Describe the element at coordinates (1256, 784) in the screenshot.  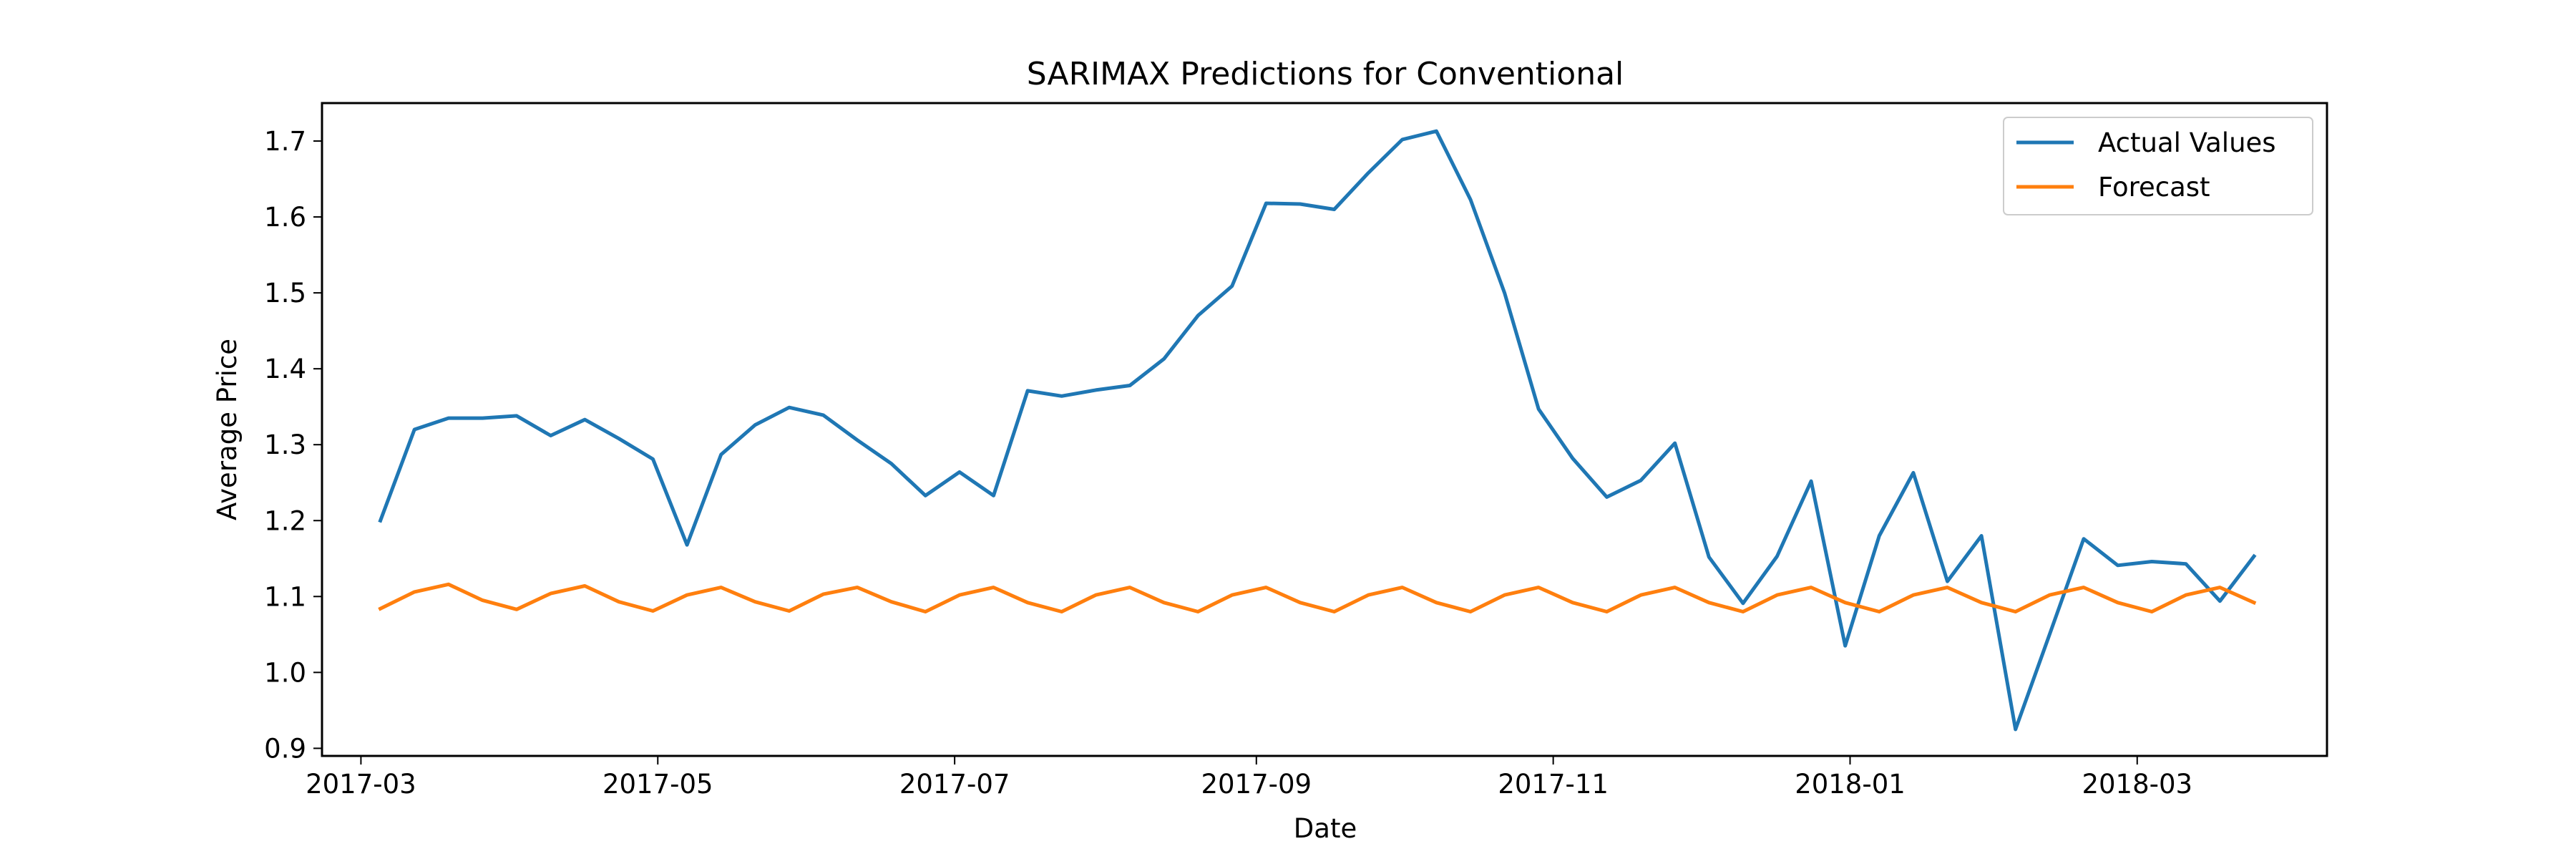
I see `x-tick-label: 2017-09` at that location.